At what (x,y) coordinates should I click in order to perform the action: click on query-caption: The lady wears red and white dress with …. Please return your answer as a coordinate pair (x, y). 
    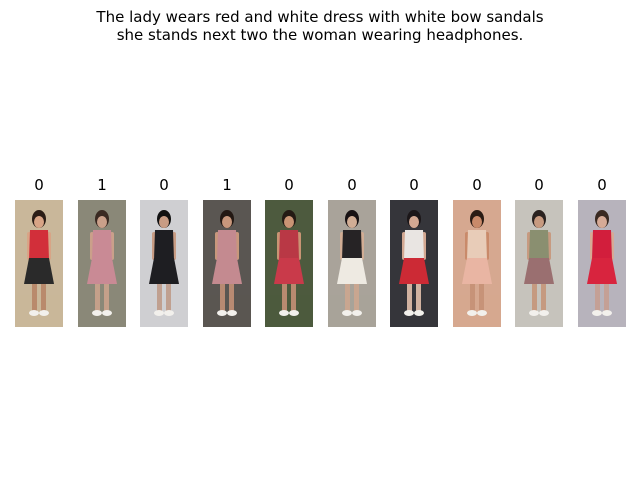
    Looking at the image, I should click on (320, 26).